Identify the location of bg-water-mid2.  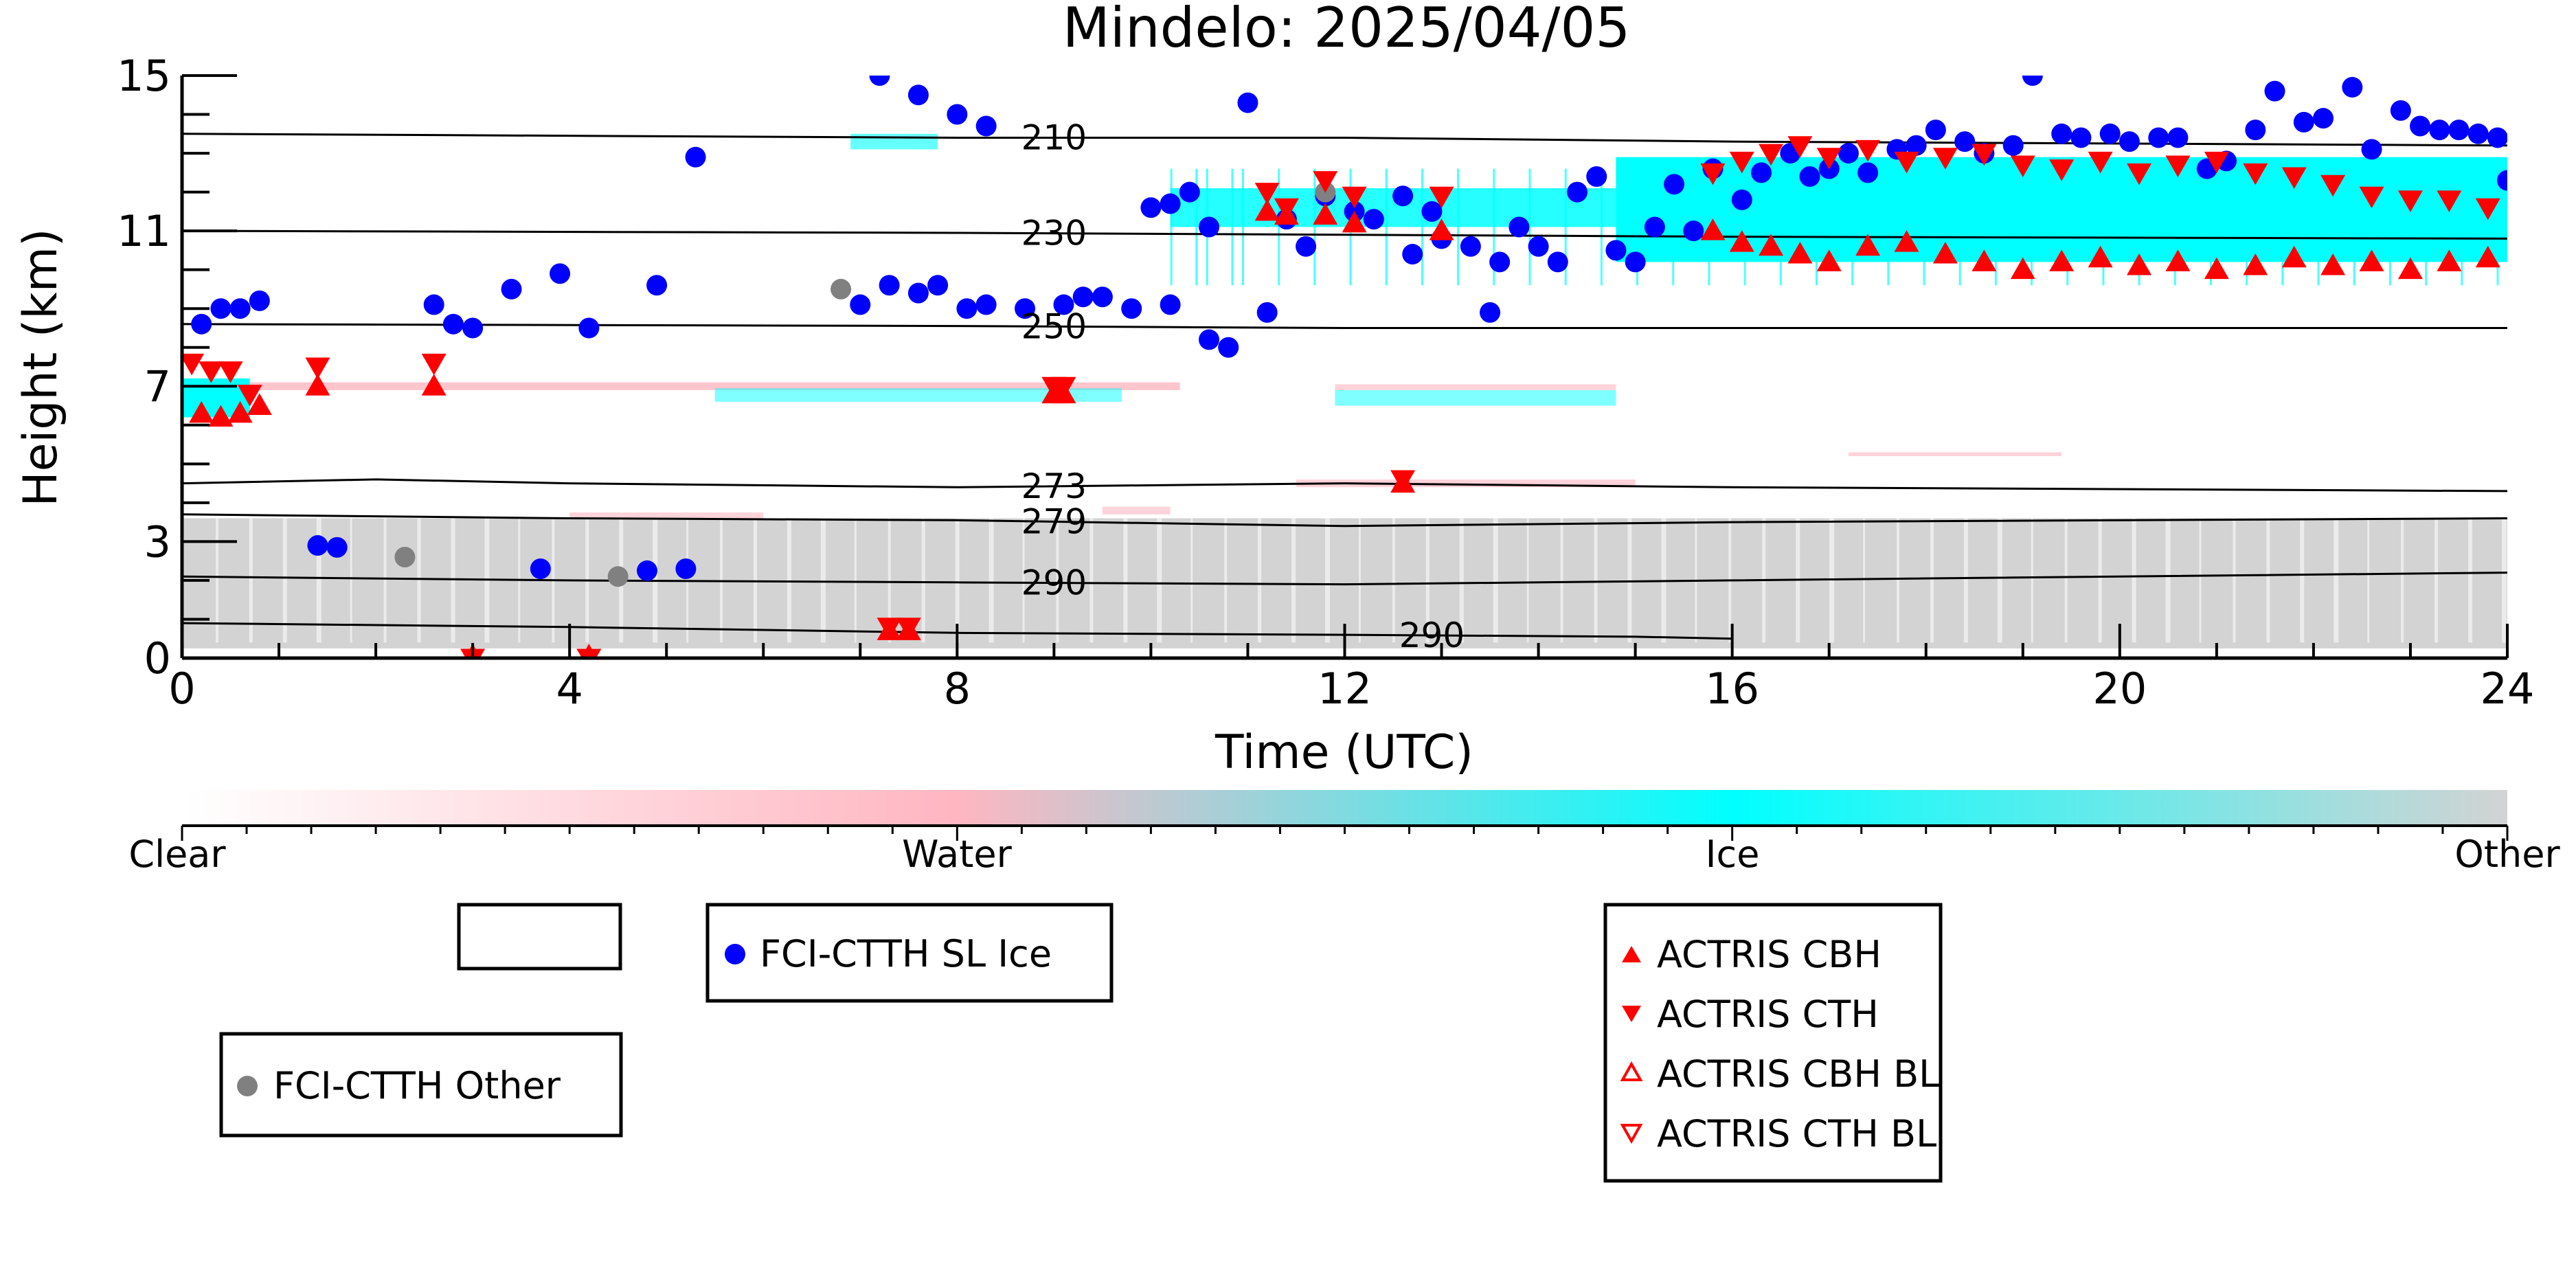
(1475, 387).